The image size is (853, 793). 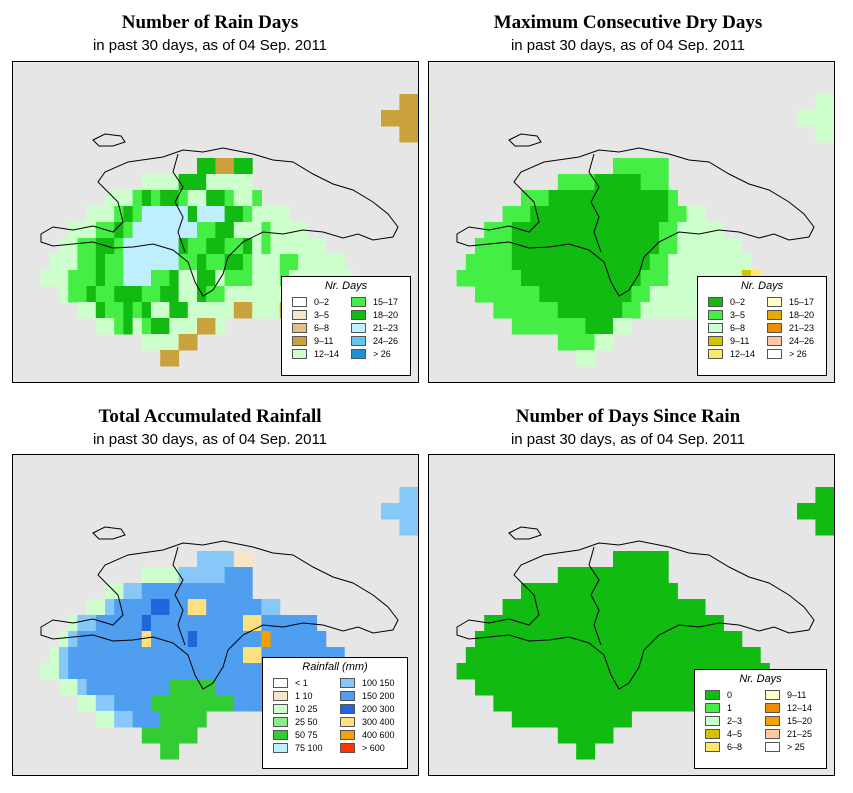 What do you see at coordinates (802, 328) in the screenshot?
I see `legend-label: 21–23` at bounding box center [802, 328].